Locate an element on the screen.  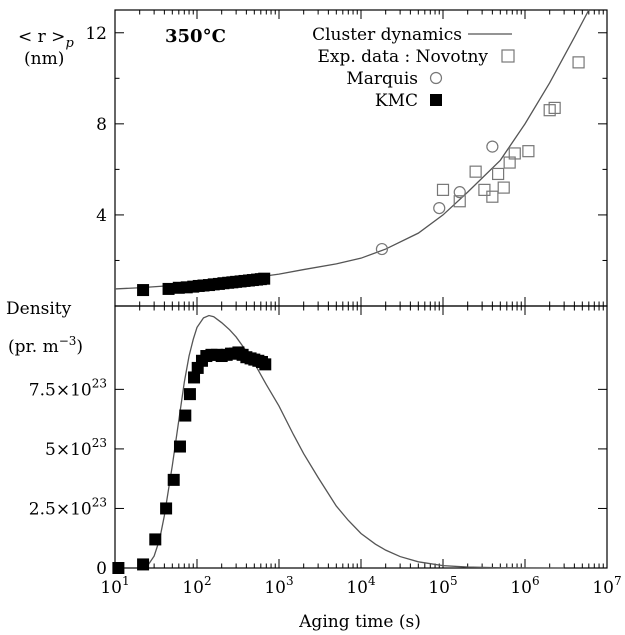
bottom-y-tick-label: 2.5×10²³ is located at coordinates (68, 507).